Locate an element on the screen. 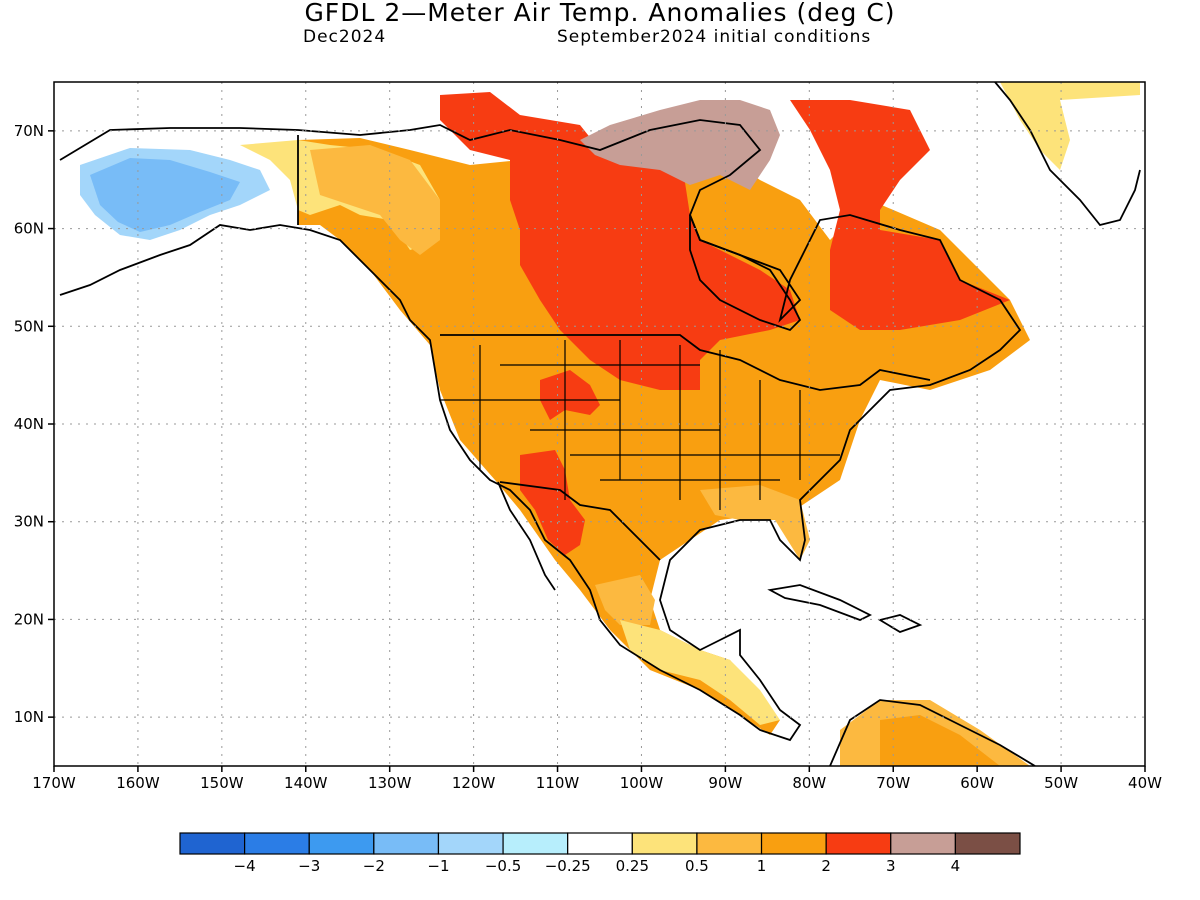 The height and width of the screenshot is (900, 1200). anomaly-region-lightorange is located at coordinates (375, 200).